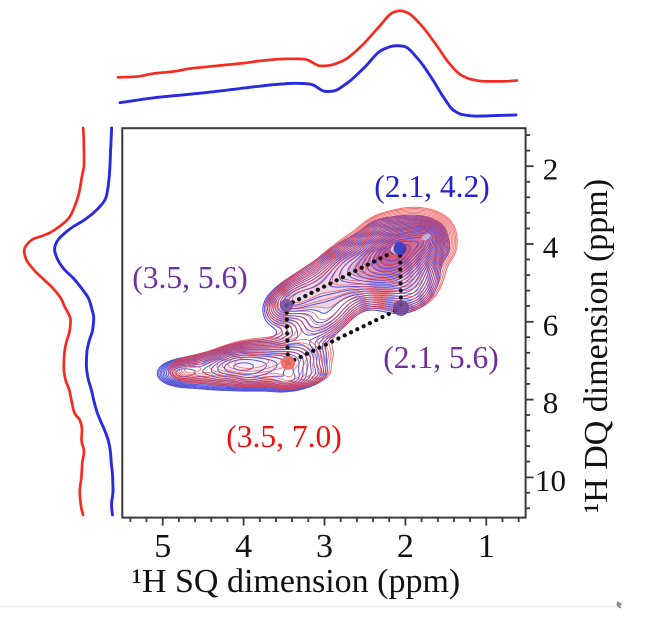  What do you see at coordinates (550, 480) in the screenshot?
I see `svg-text: 10` at bounding box center [550, 480].